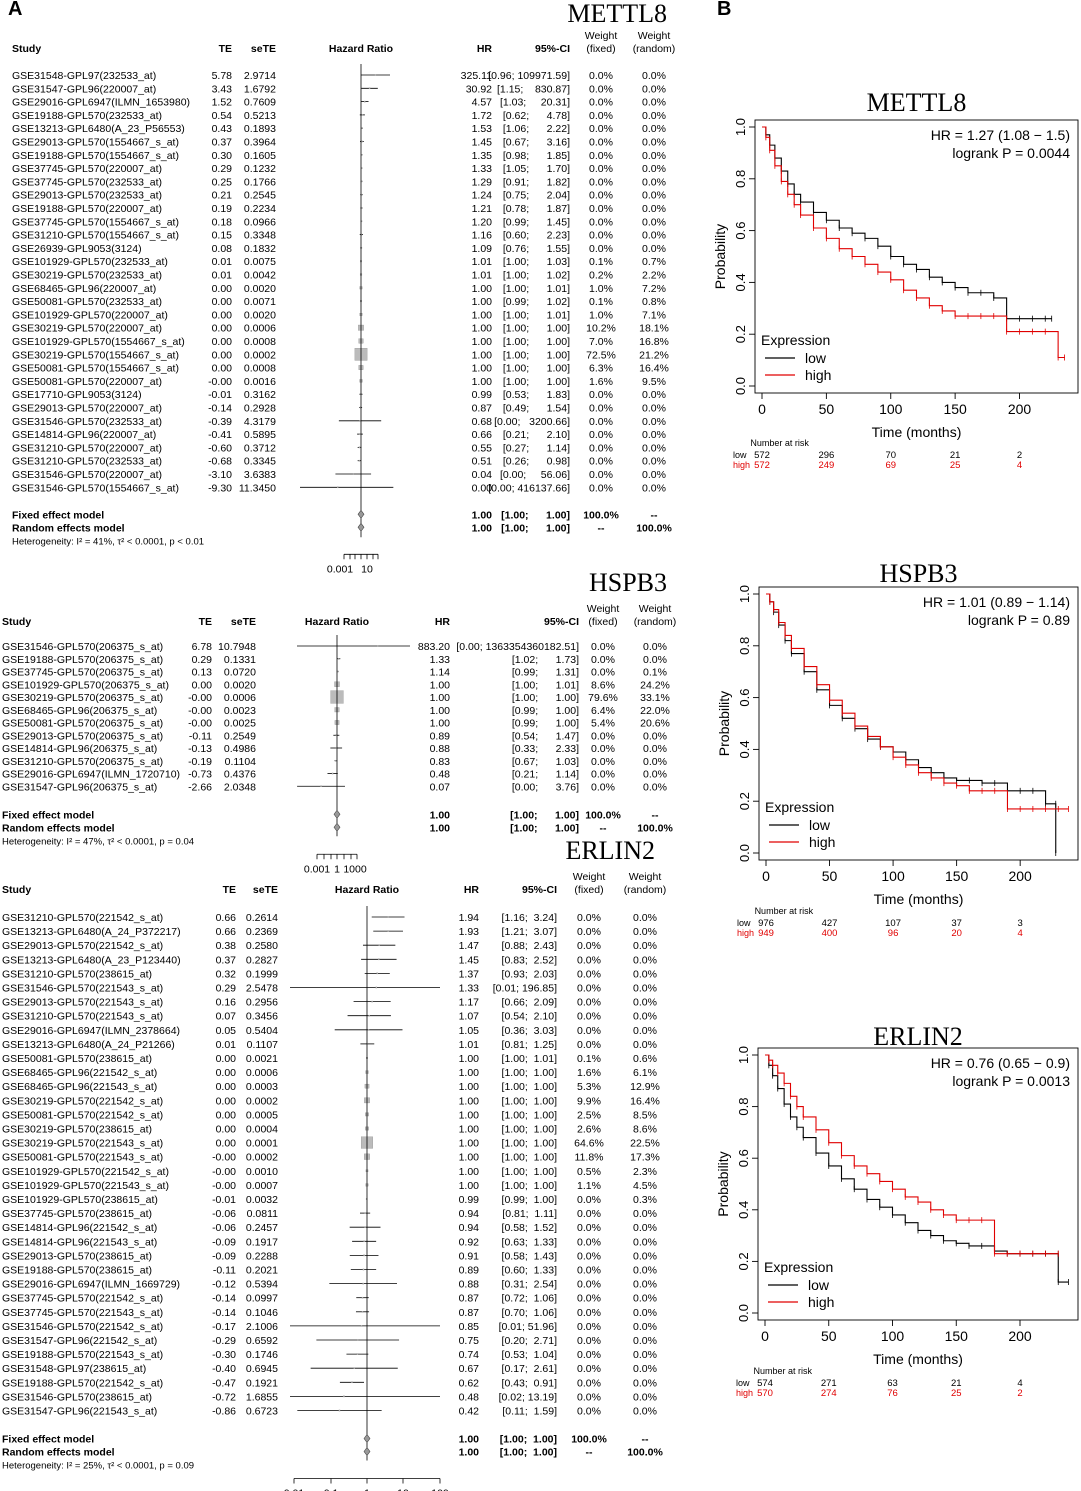 This screenshot has width=1081, height=1491. Describe the element at coordinates (482, 462) in the screenshot. I see `hr-value: 0.51` at that location.